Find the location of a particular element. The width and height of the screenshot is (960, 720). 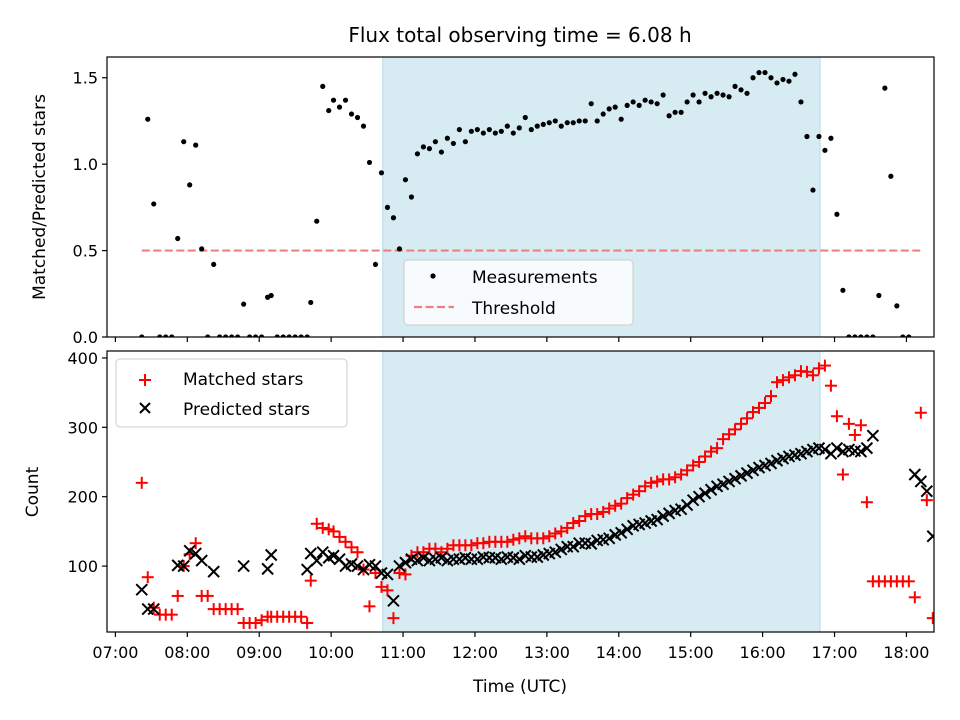

chart-title: Flux total observing time = 6.08 h is located at coordinates (519, 35).